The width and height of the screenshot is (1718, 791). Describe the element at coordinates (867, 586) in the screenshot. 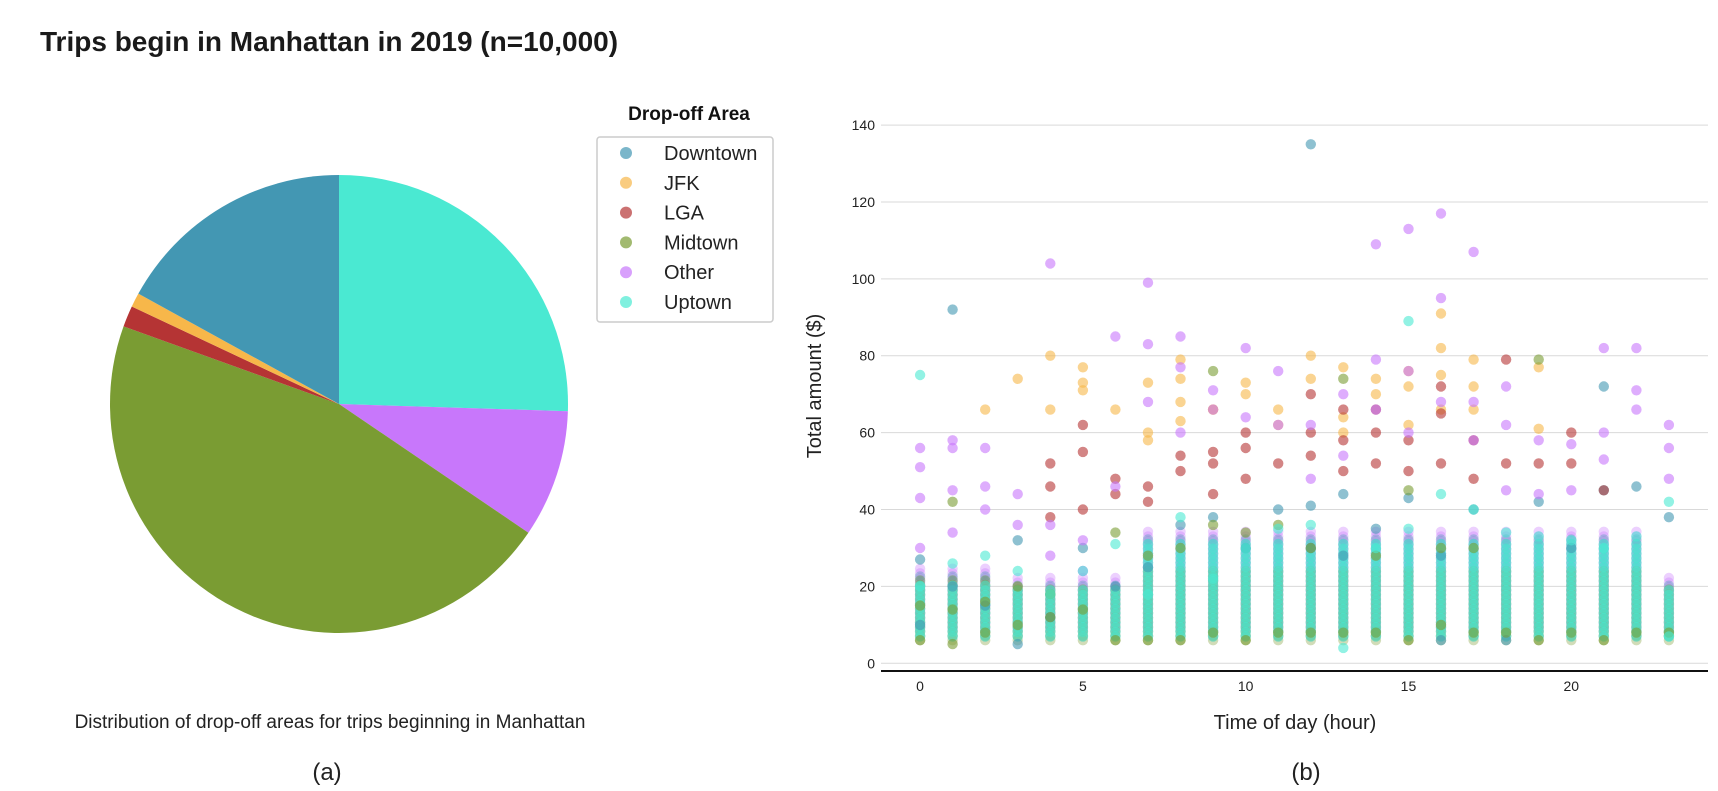

I see `y-tick-label: 20` at that location.